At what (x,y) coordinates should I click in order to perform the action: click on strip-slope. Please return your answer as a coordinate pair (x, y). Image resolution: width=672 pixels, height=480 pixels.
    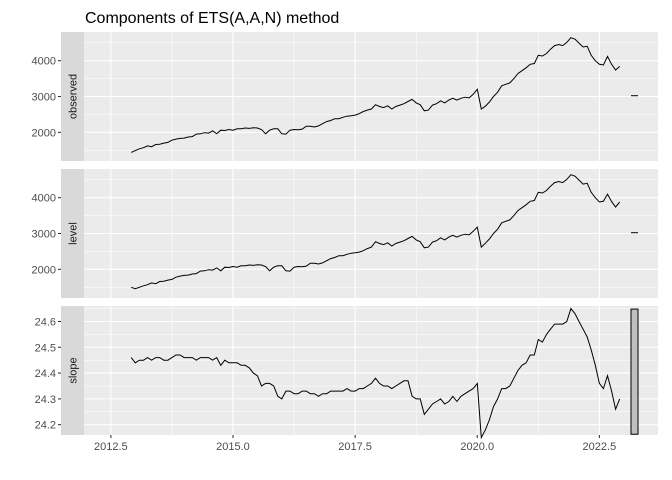
    Looking at the image, I should click on (72, 370).